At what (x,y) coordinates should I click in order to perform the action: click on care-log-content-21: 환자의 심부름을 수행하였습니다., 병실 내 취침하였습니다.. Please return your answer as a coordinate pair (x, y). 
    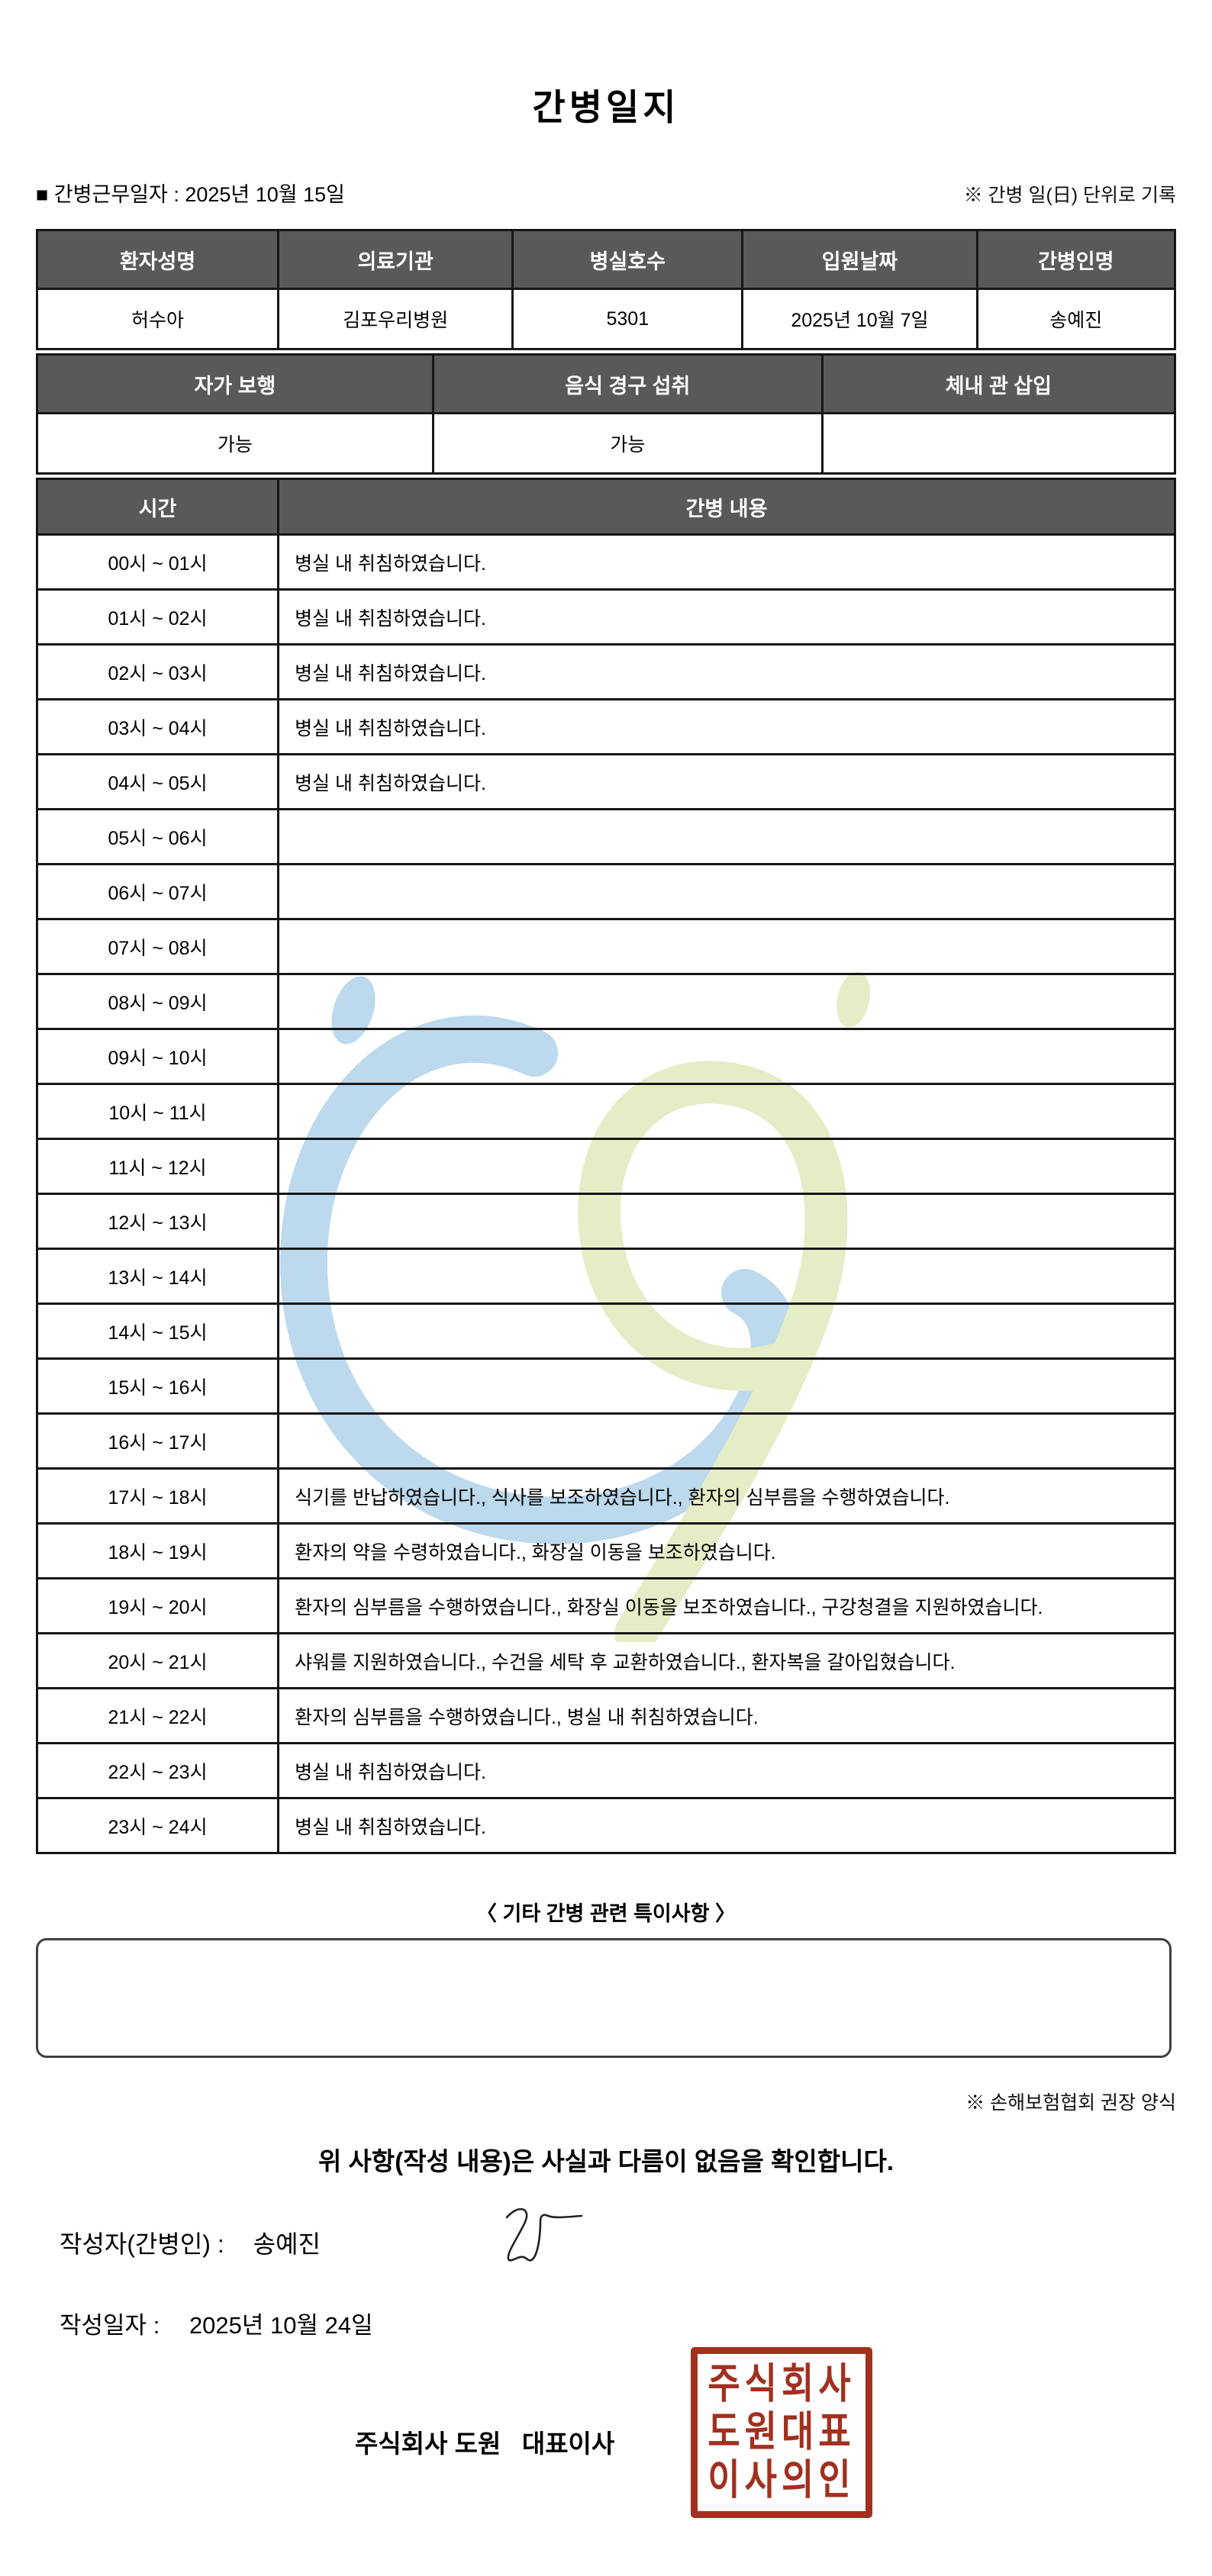
    Looking at the image, I should click on (726, 1715).